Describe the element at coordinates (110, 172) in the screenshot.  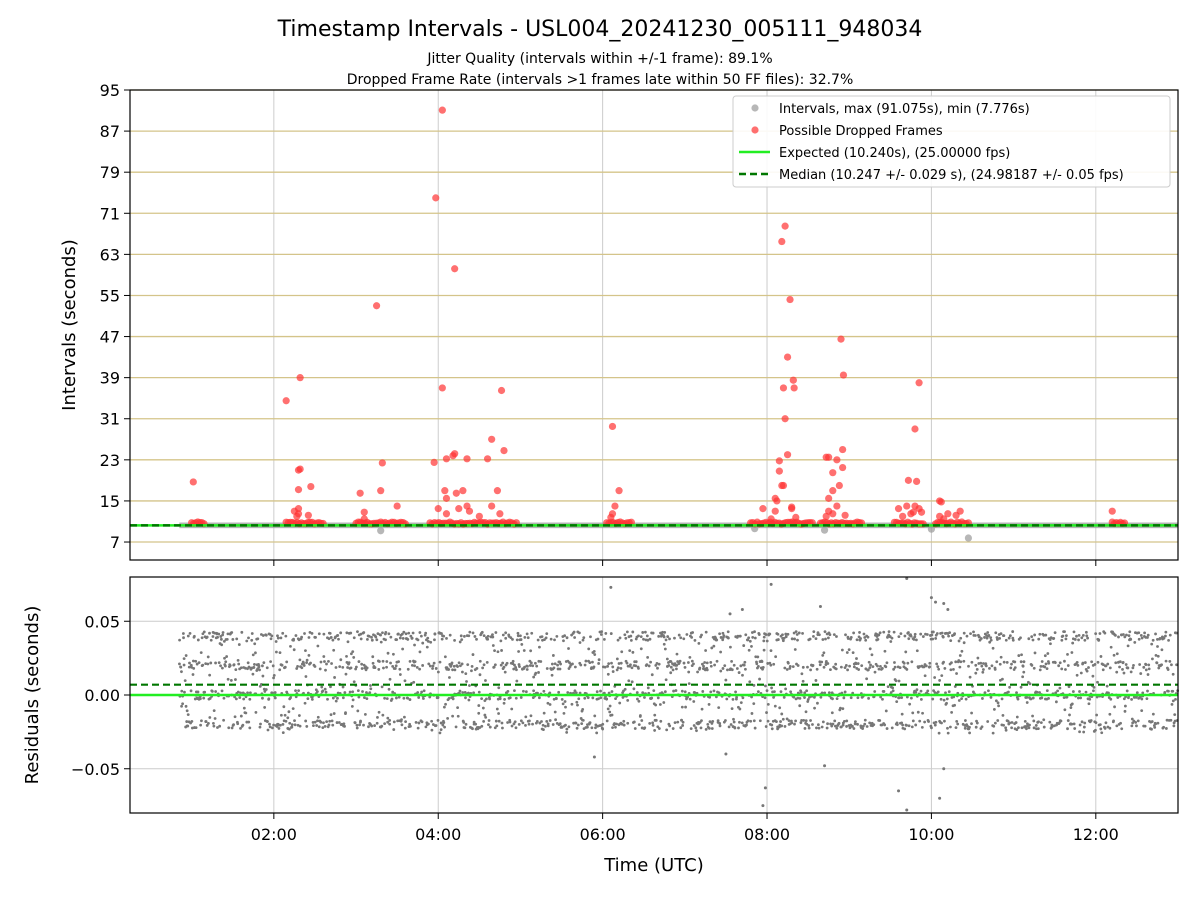
I see `intervals-y-tick-label: 79` at that location.